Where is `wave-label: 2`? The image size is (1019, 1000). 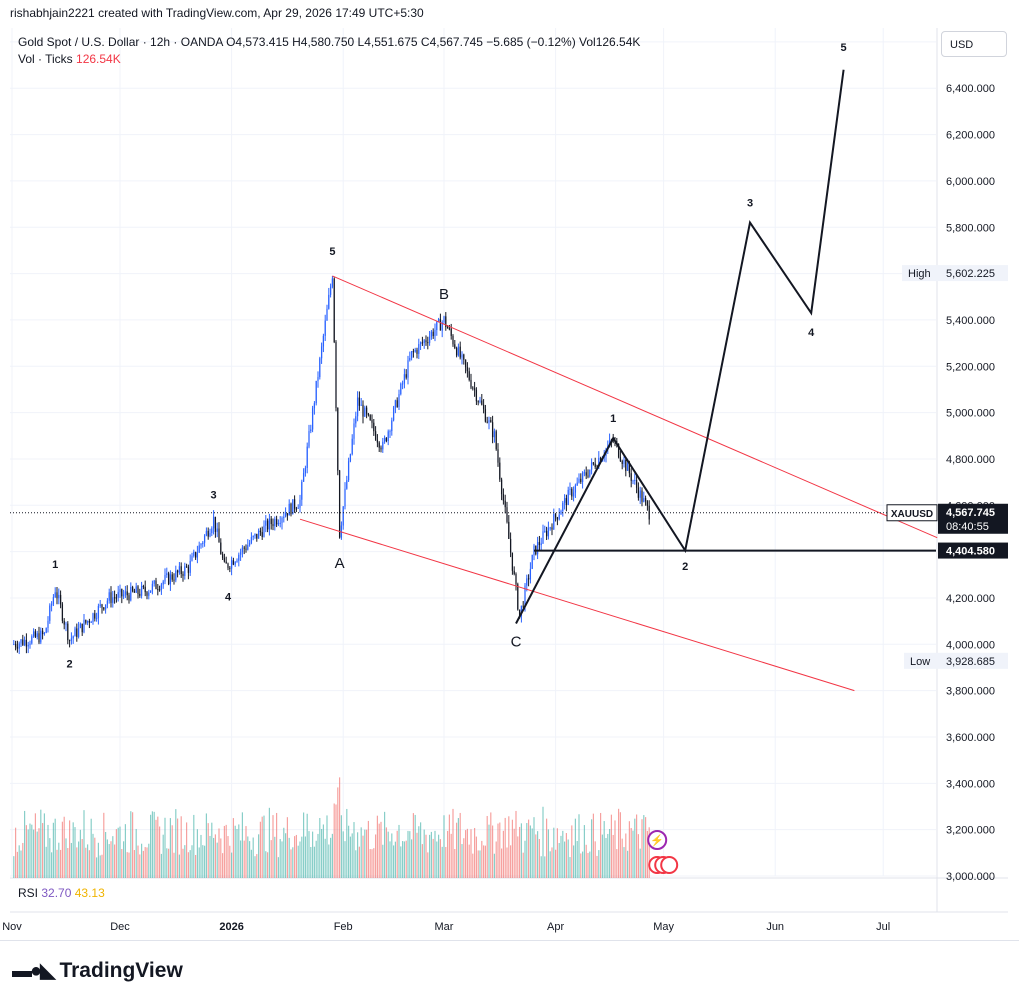
wave-label: 2 is located at coordinates (685, 567).